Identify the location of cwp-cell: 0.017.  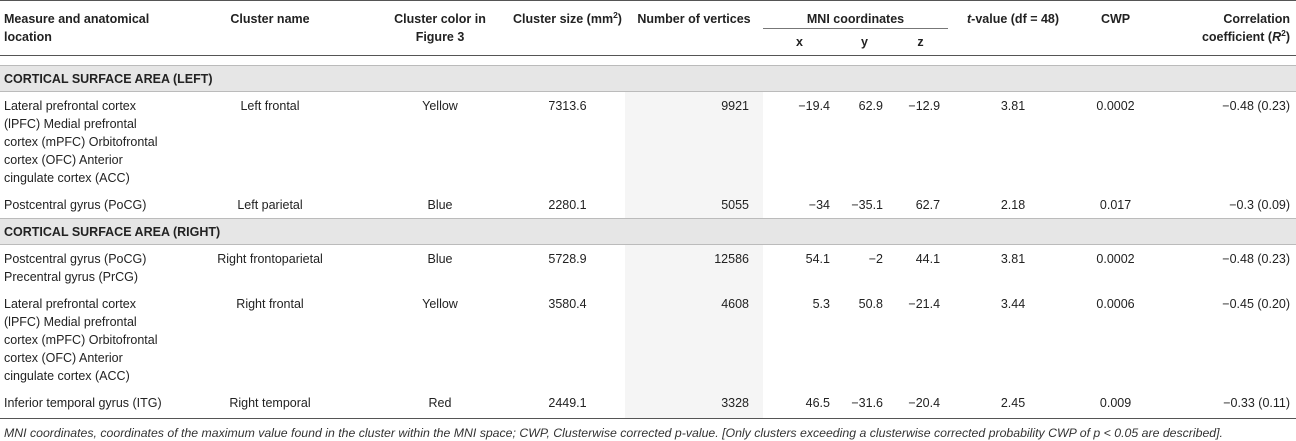
(1115, 205).